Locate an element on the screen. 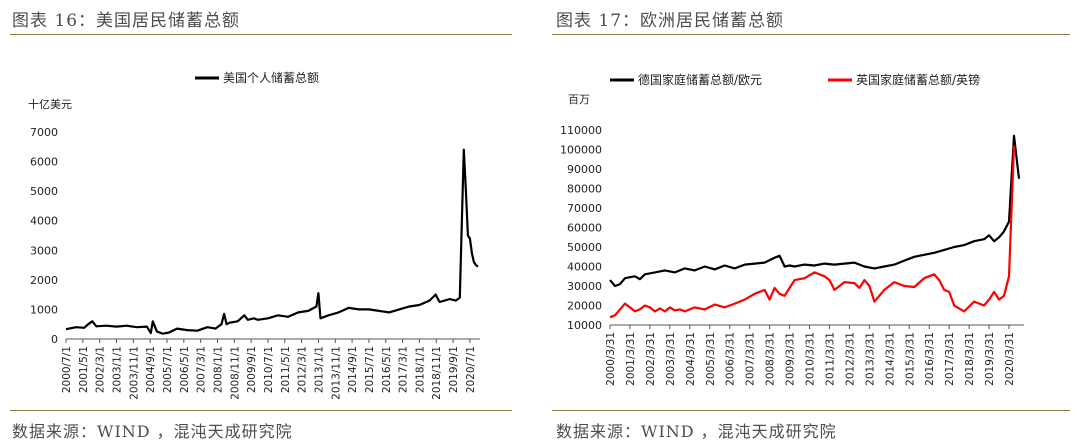 The height and width of the screenshot is (447, 1080). x-tick-label: 2000/3/31 is located at coordinates (611, 359).